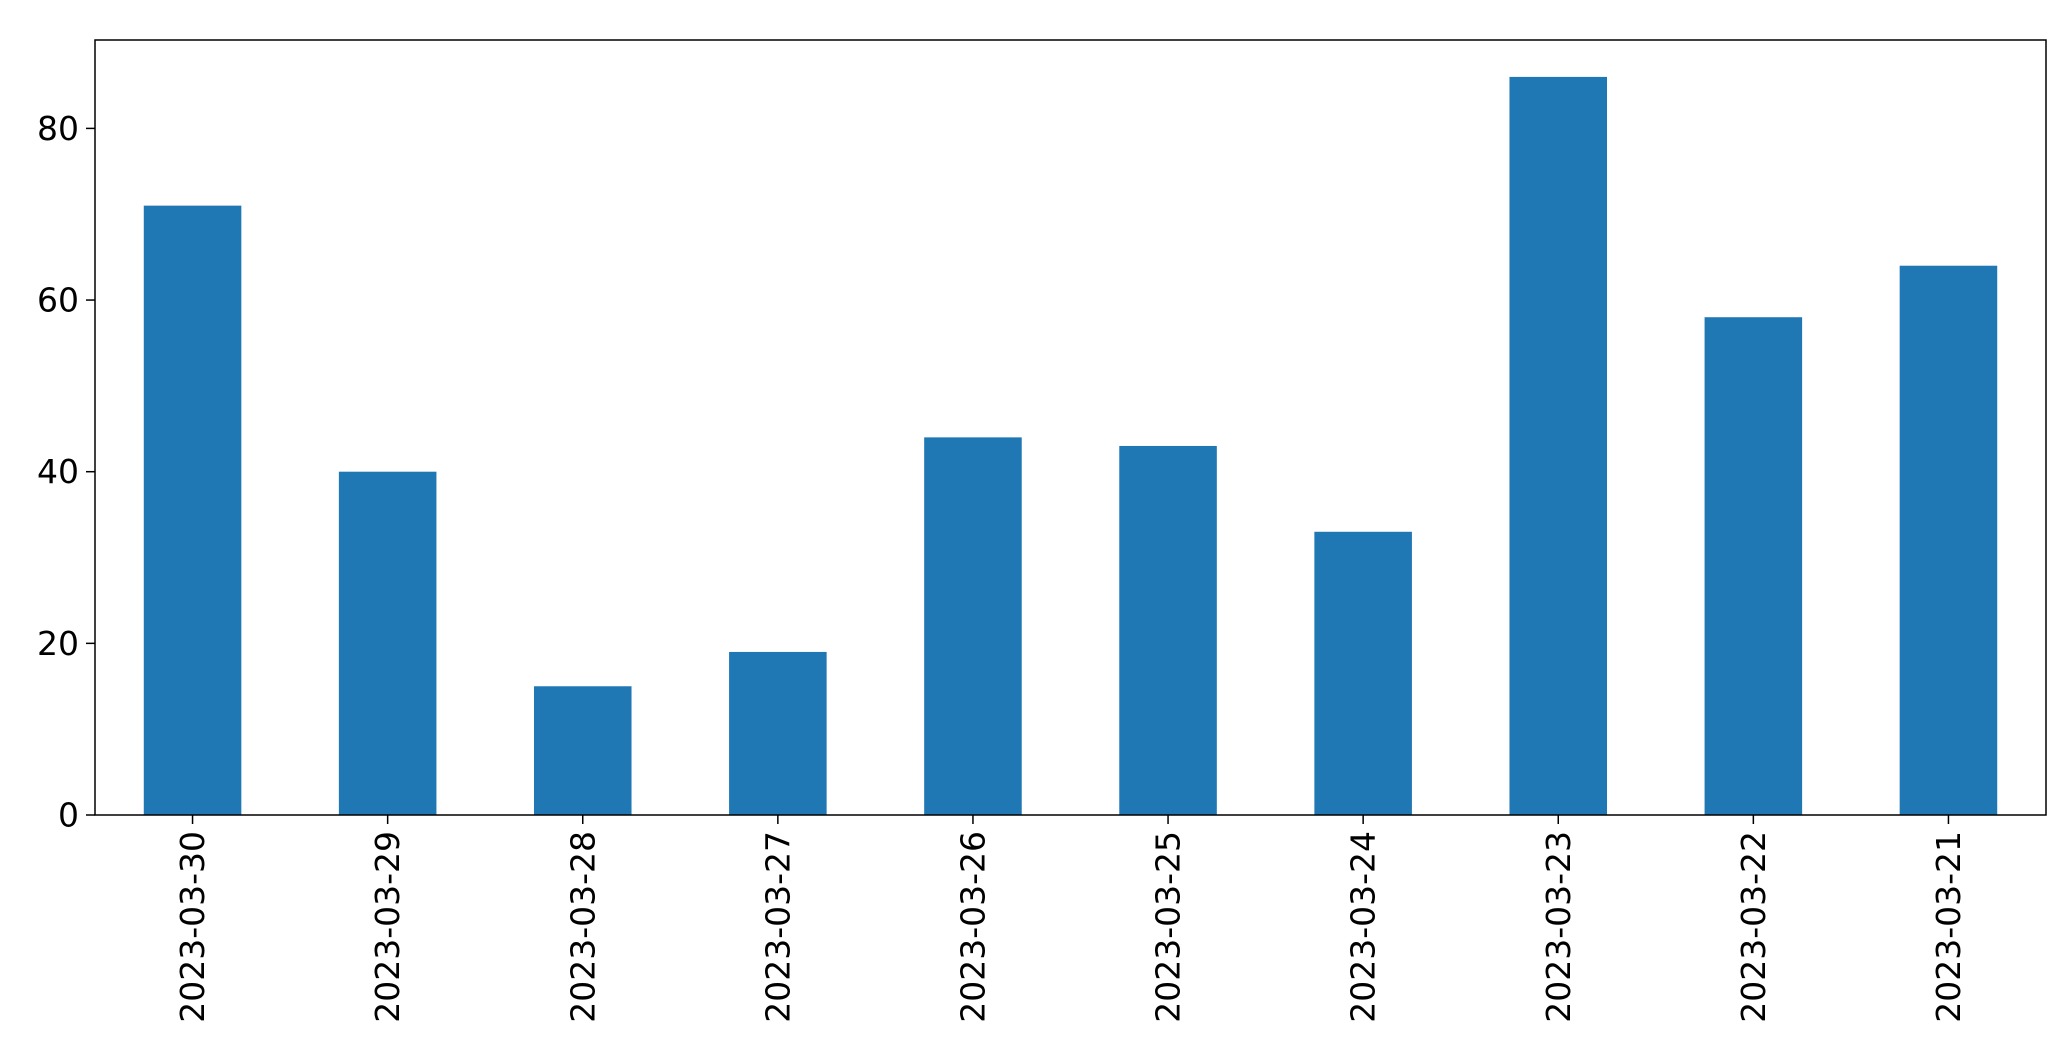  I want to click on y-tick-label: 20, so click(58, 643).